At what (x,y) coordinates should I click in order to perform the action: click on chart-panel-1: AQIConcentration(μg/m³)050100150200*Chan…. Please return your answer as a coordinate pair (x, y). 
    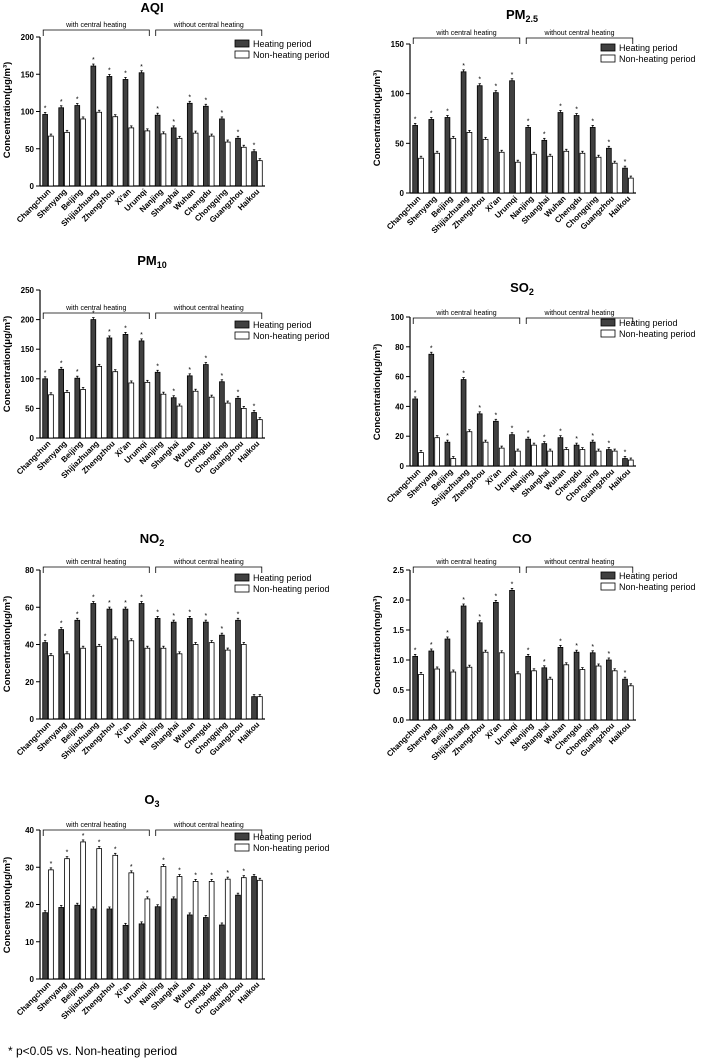
    Looking at the image, I should click on (166, 114).